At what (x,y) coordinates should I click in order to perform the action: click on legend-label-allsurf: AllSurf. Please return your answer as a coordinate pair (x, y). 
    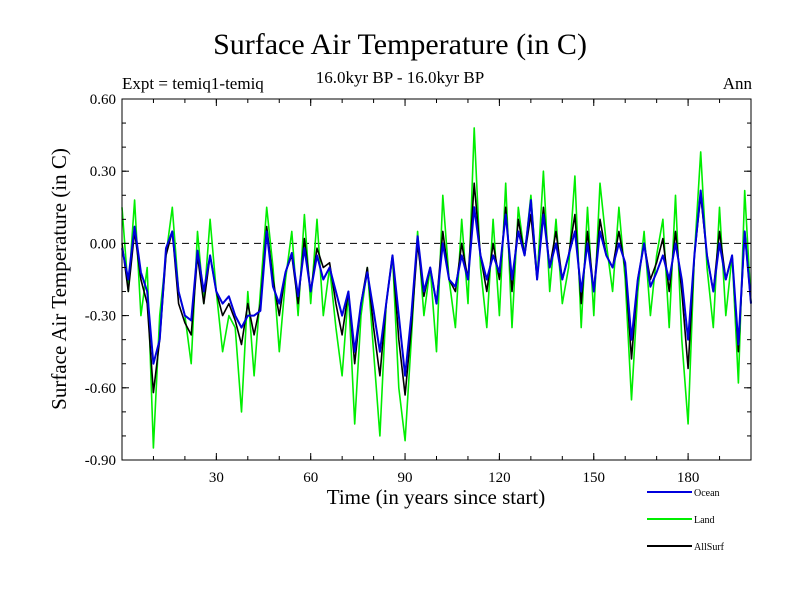
    Looking at the image, I should click on (709, 547).